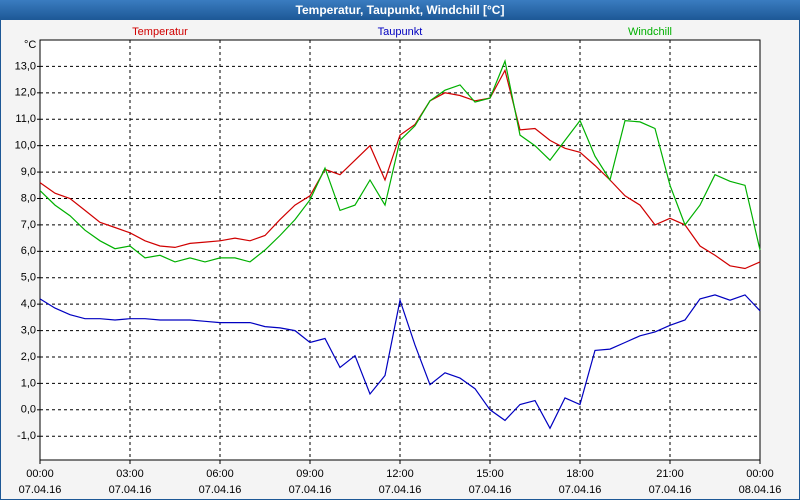 This screenshot has height=500, width=800. What do you see at coordinates (670, 474) in the screenshot?
I see `x-tick-label: 21:00` at bounding box center [670, 474].